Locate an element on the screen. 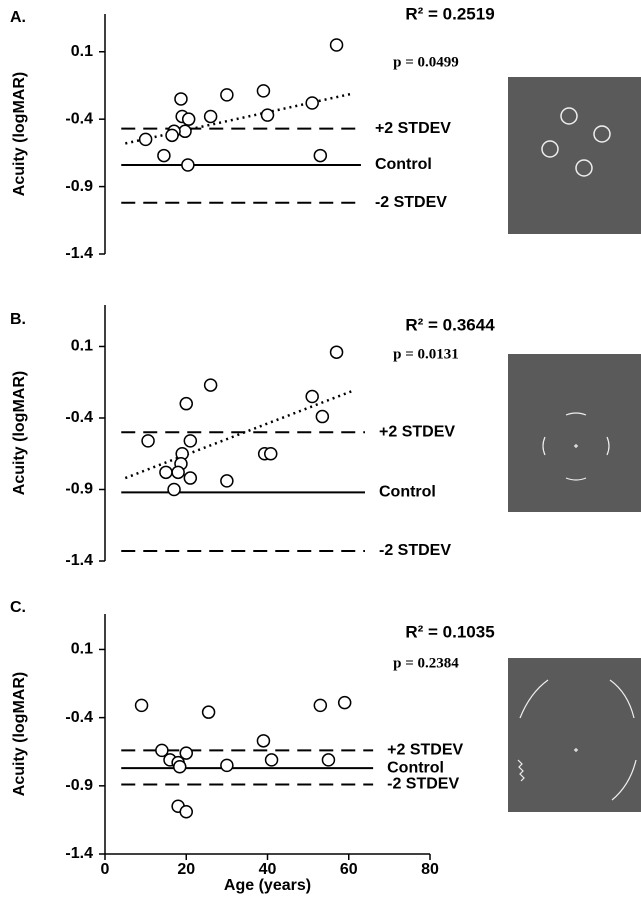 This screenshot has height=902, width=641. panel-label: A. is located at coordinates (18, 17).